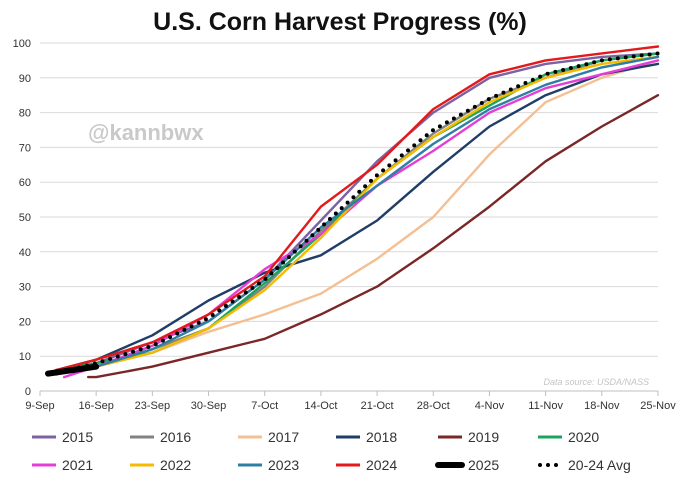  I want to click on legend-item-2022: 2022, so click(160, 465).